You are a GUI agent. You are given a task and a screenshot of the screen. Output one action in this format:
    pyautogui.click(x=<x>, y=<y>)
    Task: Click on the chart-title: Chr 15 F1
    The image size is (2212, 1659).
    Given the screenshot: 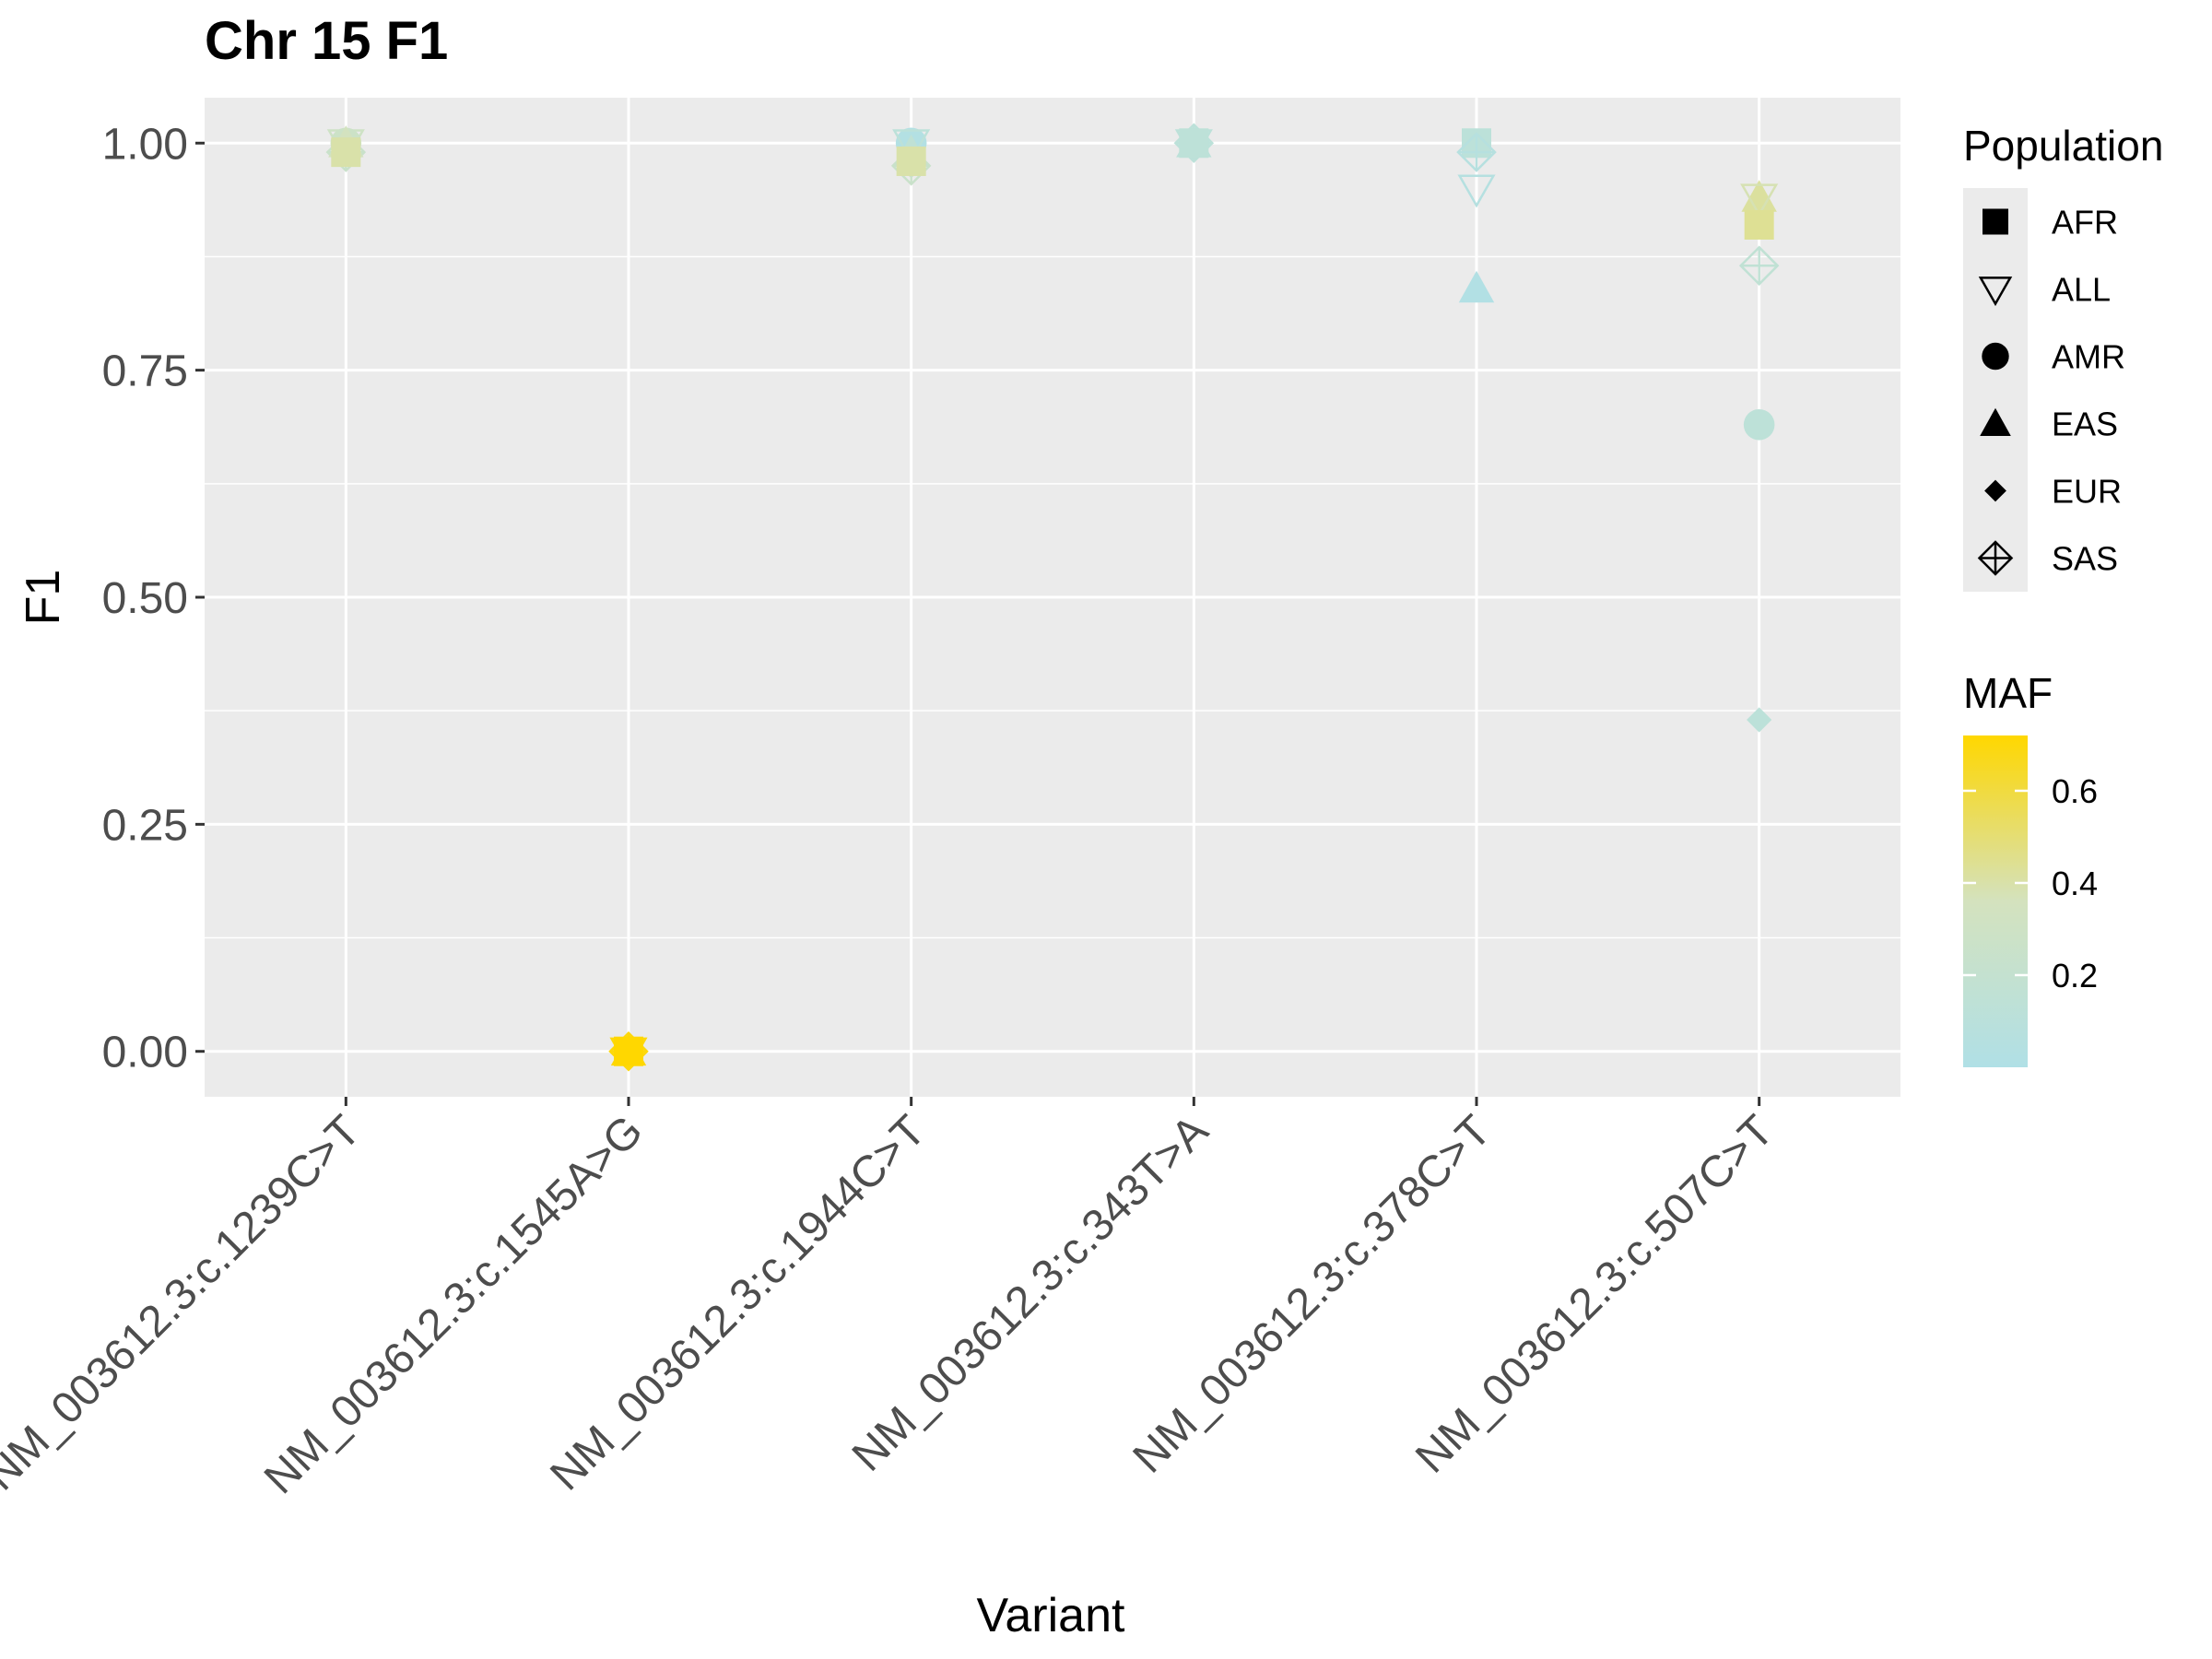 What is the action you would take?
    pyautogui.click(x=326, y=41)
    